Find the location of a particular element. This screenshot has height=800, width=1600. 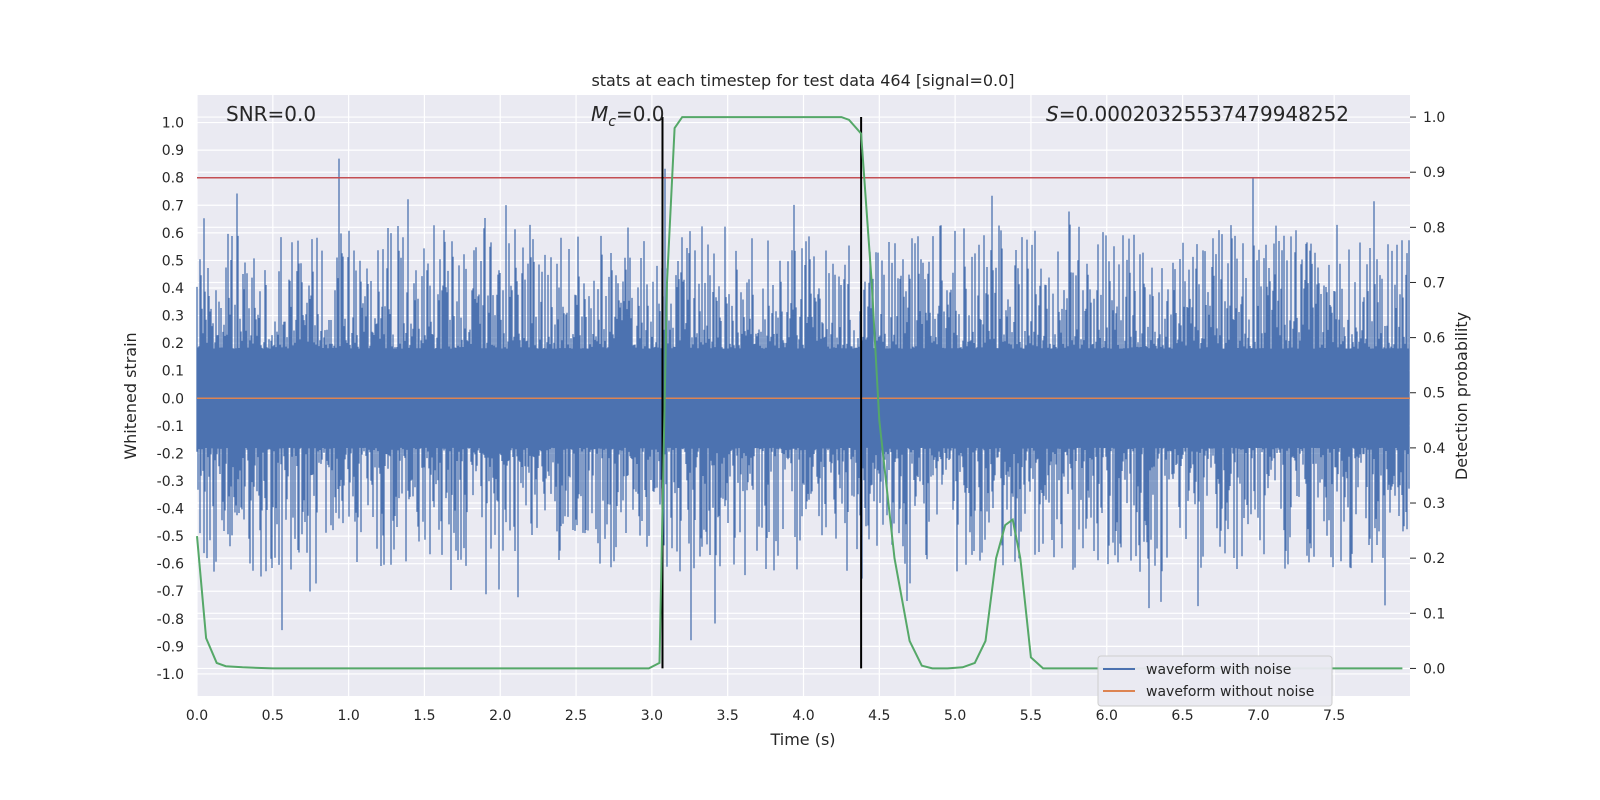

y2-axis-label: Detection probability is located at coordinates (1461, 396).